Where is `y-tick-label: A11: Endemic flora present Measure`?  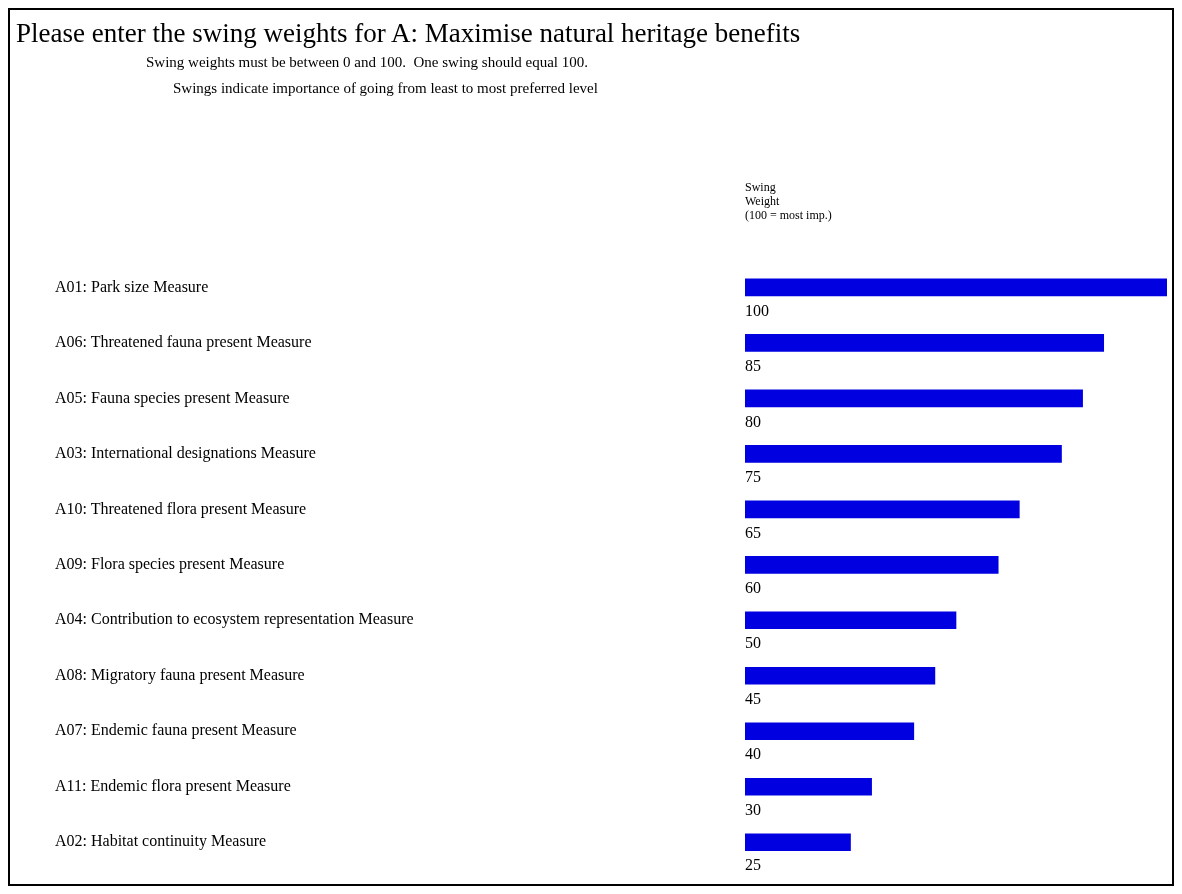
y-tick-label: A11: Endemic flora present Measure is located at coordinates (173, 785).